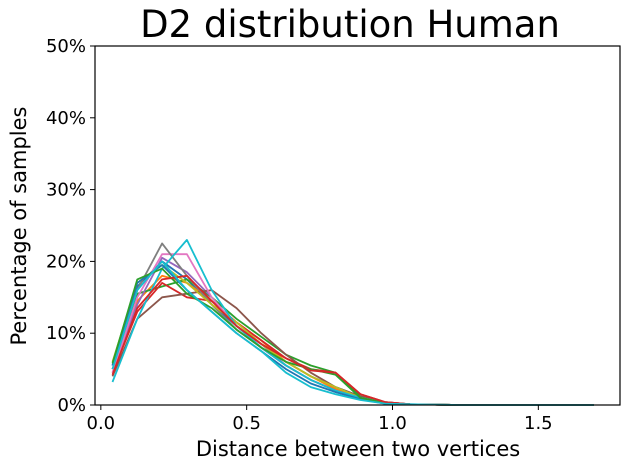  I want to click on y-tick-label: 20%, so click(66, 261).